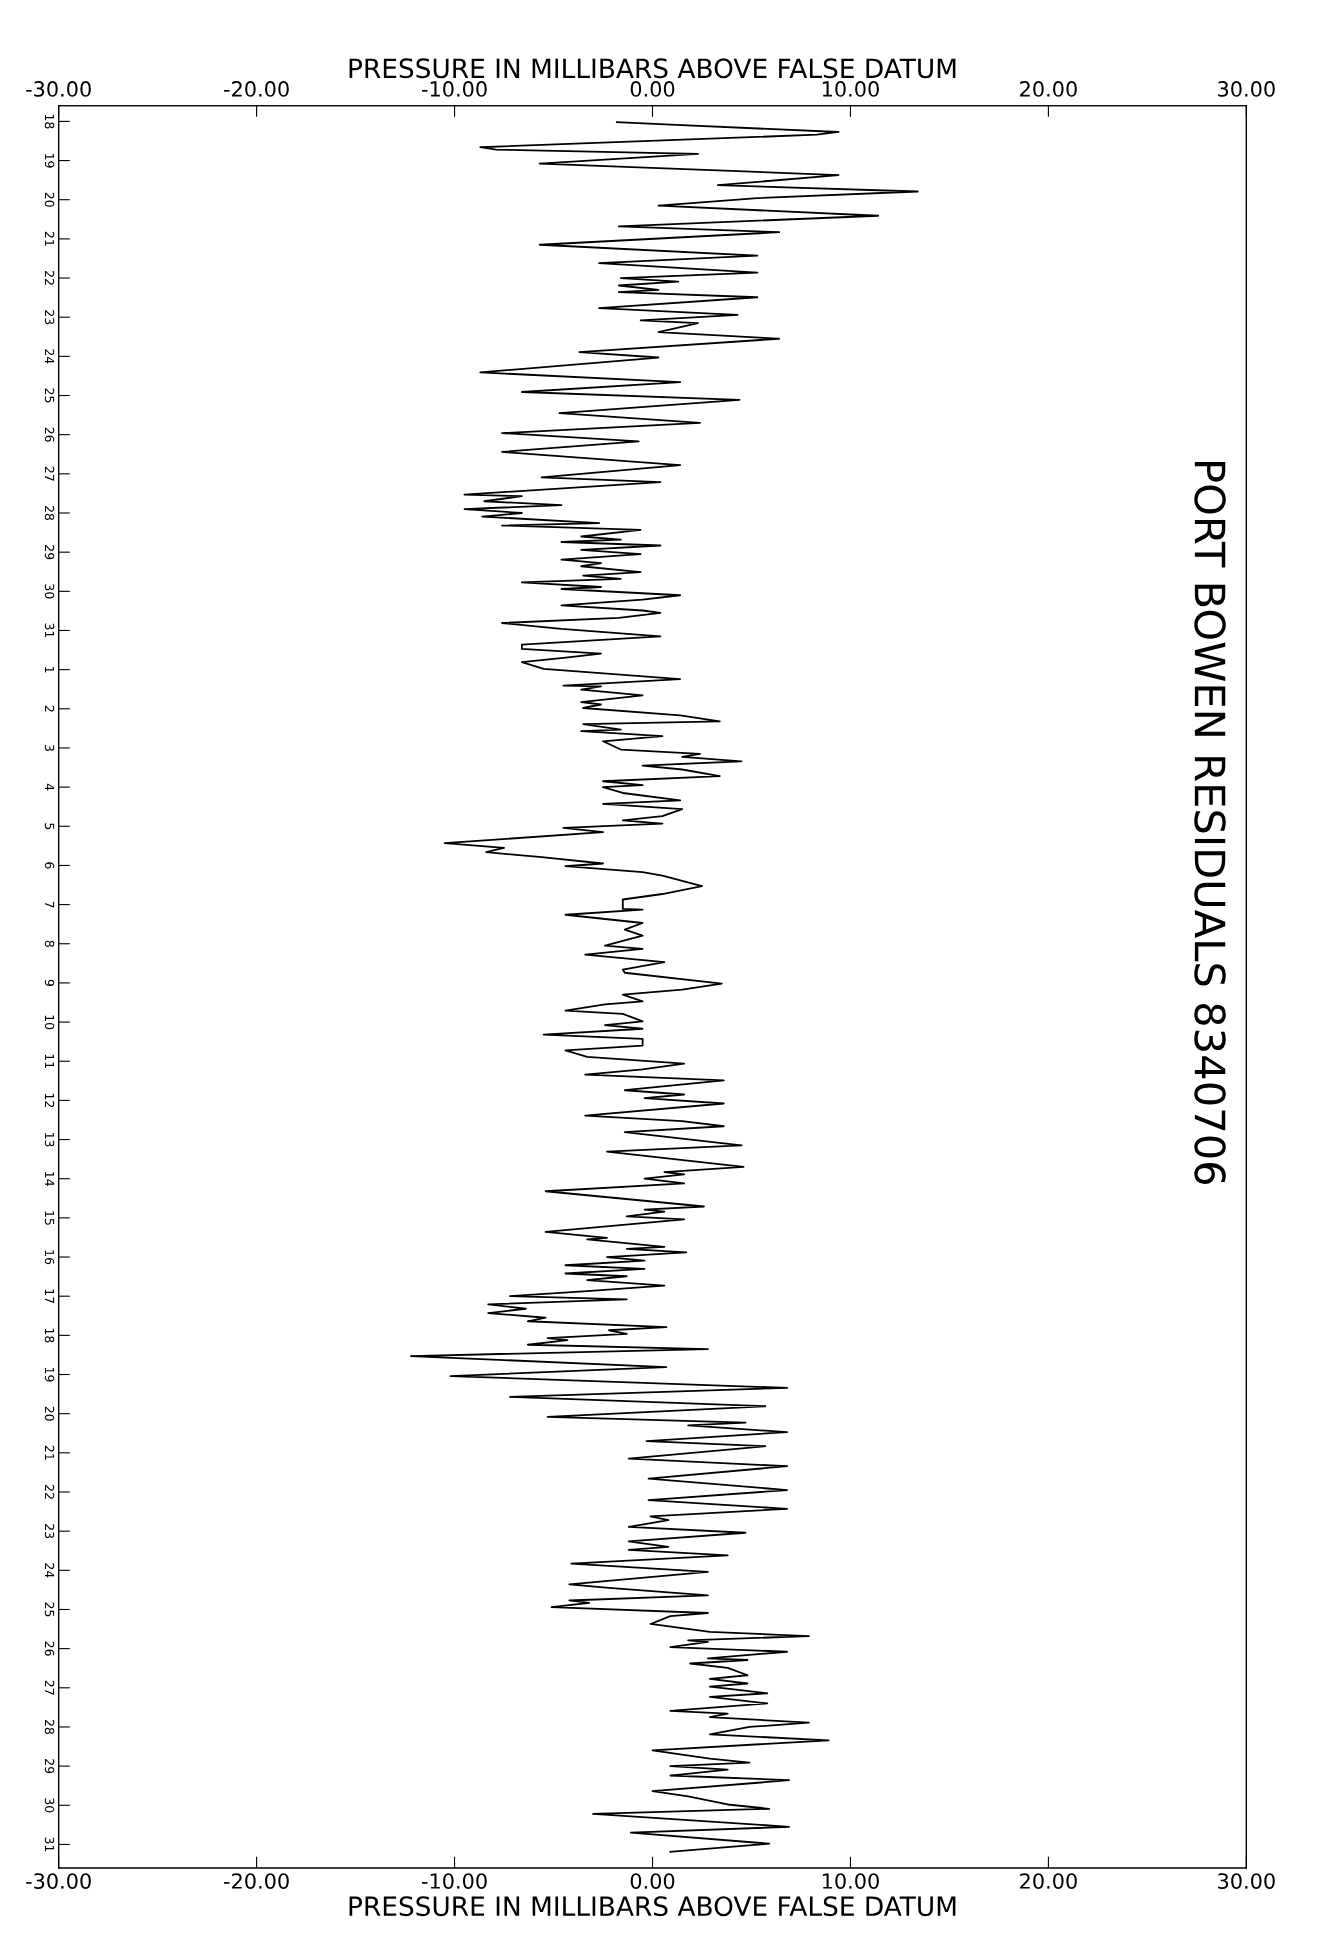 This screenshot has height=1958, width=1333. I want to click on y-tick-label: 8, so click(49, 943).